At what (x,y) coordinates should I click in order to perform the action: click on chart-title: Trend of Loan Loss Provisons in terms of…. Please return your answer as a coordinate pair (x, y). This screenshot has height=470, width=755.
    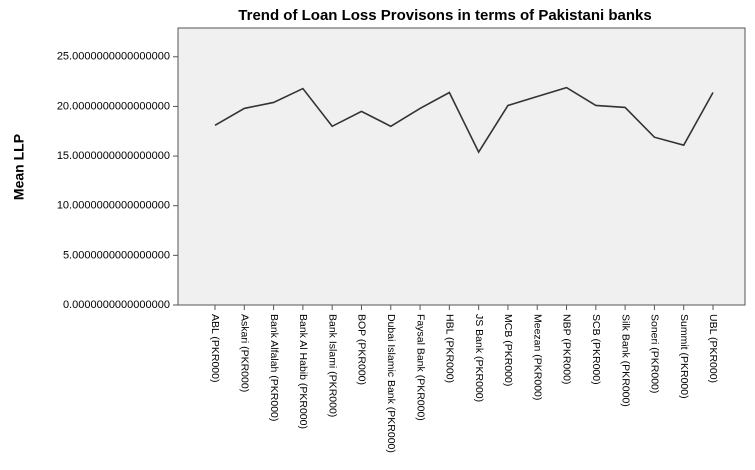
    Looking at the image, I should click on (444, 15).